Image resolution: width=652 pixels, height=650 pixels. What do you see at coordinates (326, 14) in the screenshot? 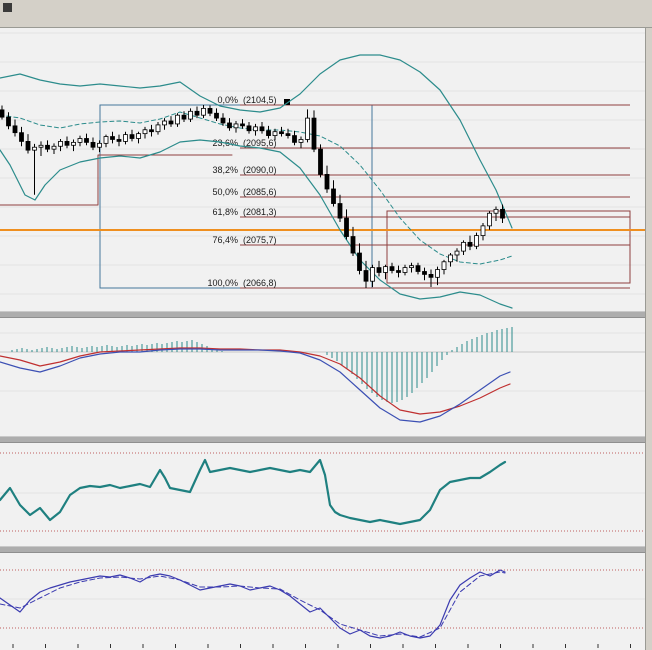
I see `toolbar` at bounding box center [326, 14].